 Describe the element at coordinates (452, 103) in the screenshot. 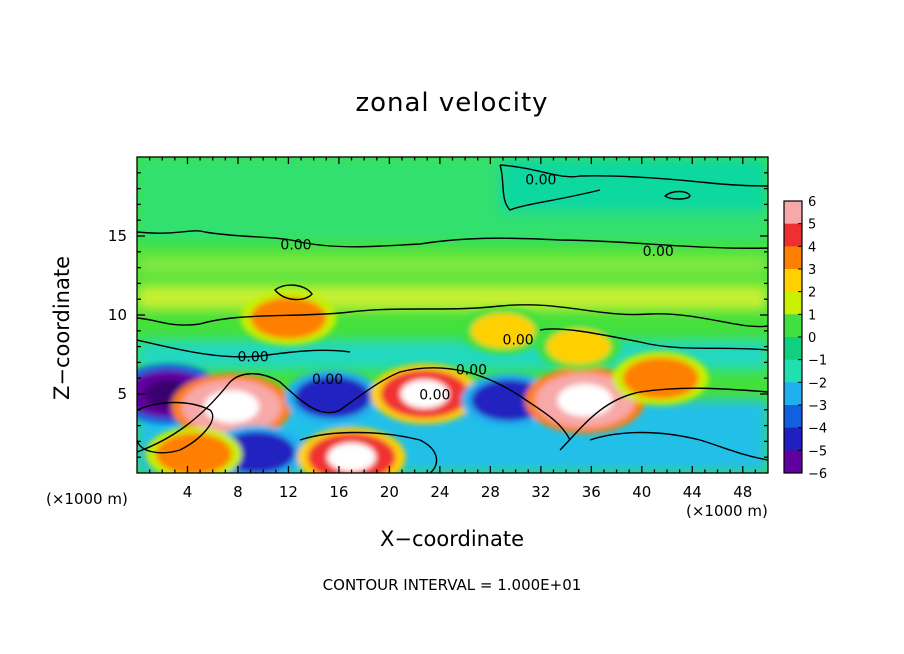

I see `chart-title: zonal velocity` at that location.